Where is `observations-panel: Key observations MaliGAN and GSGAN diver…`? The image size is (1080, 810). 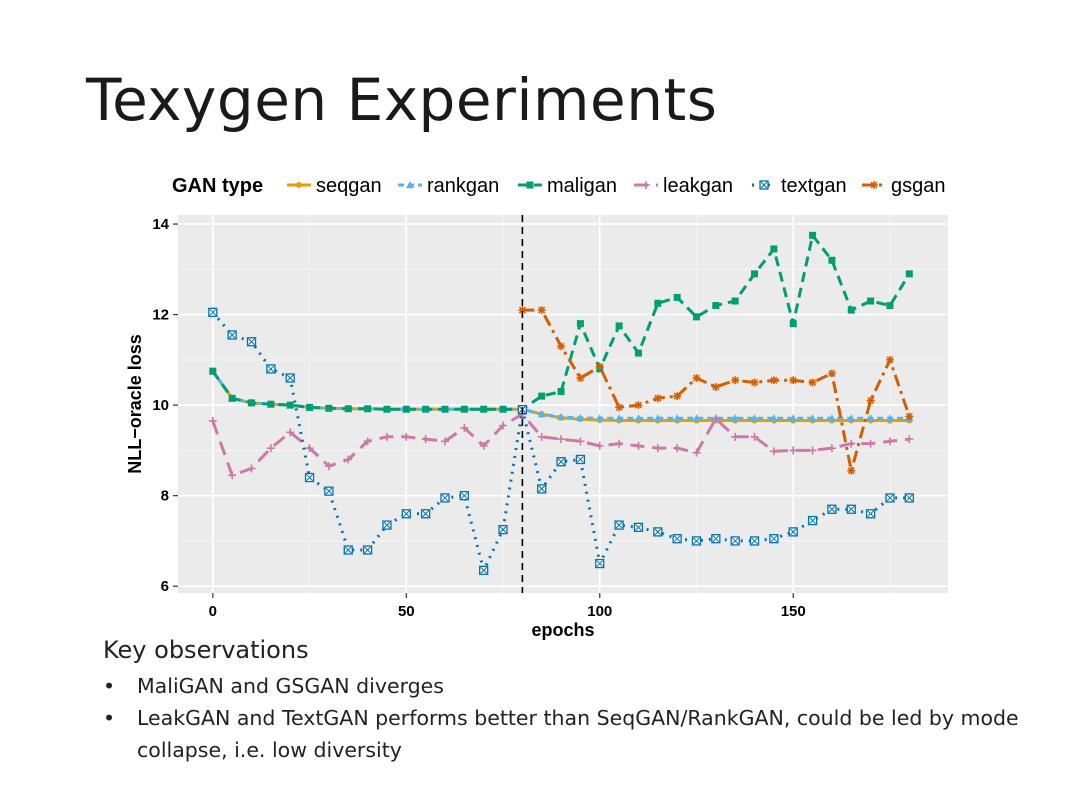
observations-panel: Key observations MaliGAN and GSGAN diver… is located at coordinates (568, 701).